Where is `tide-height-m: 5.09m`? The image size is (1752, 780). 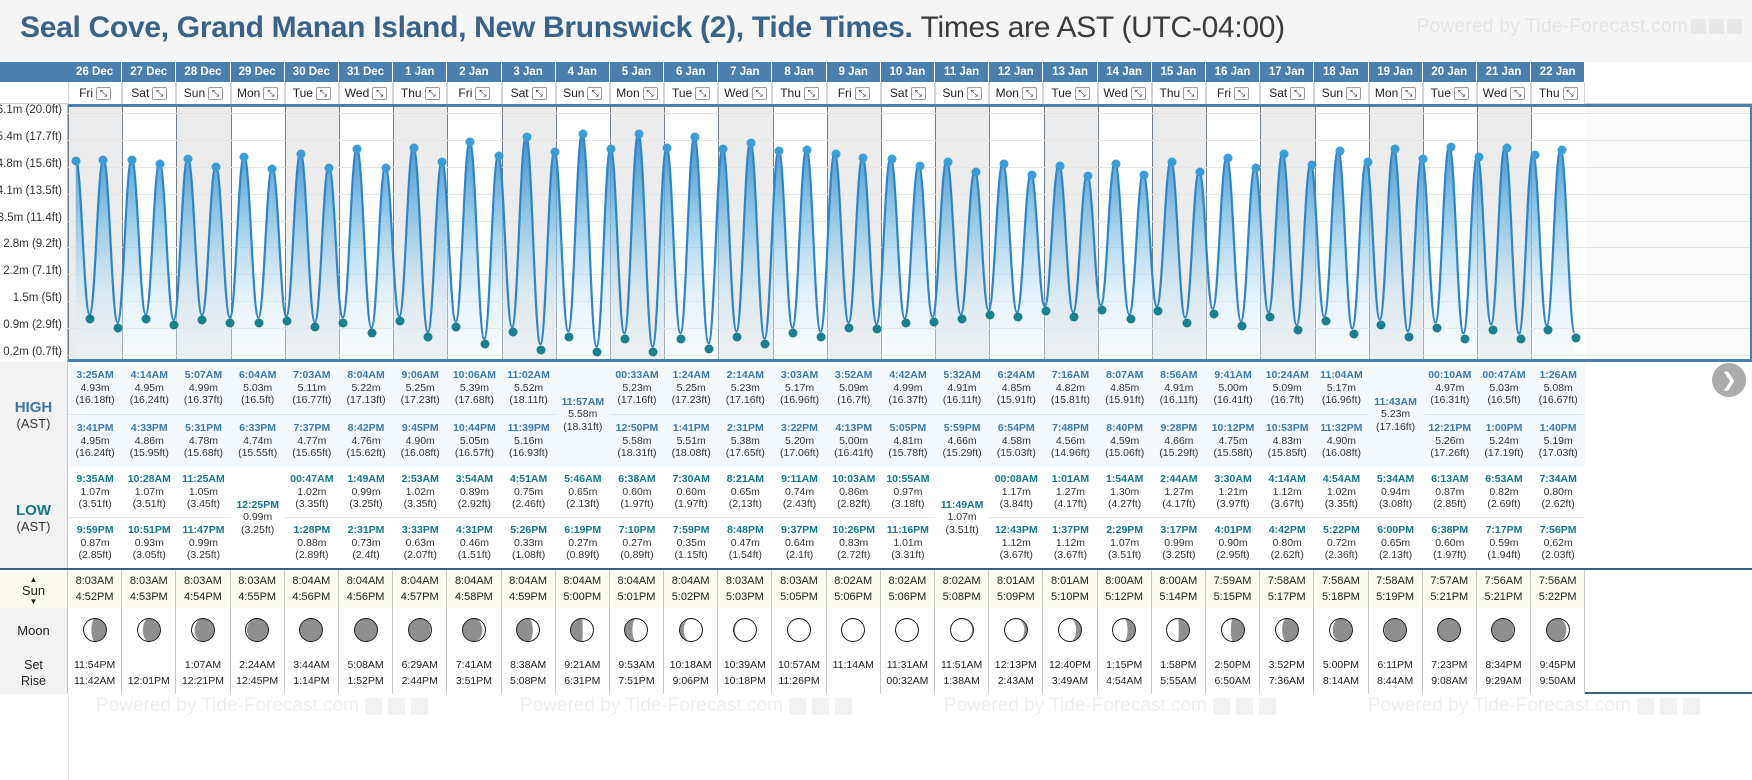 tide-height-m: 5.09m is located at coordinates (1287, 387).